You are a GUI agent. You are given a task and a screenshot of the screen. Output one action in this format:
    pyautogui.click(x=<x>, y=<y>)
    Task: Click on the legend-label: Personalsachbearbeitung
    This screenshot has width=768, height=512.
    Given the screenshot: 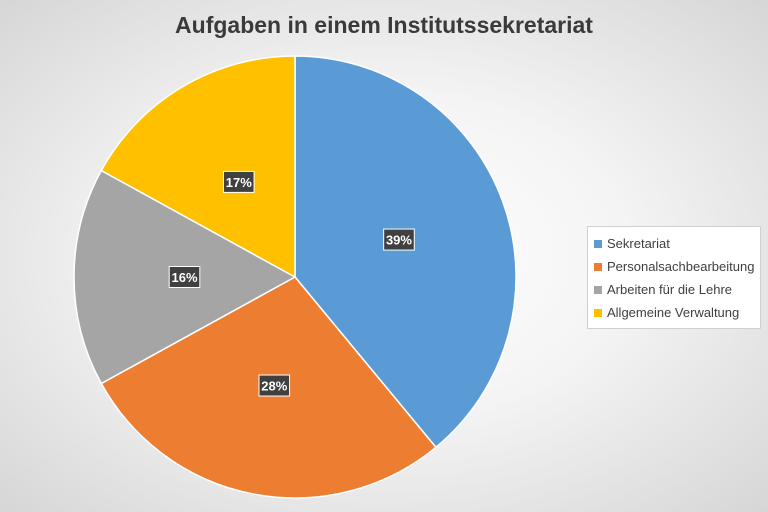 What is the action you would take?
    pyautogui.click(x=681, y=266)
    